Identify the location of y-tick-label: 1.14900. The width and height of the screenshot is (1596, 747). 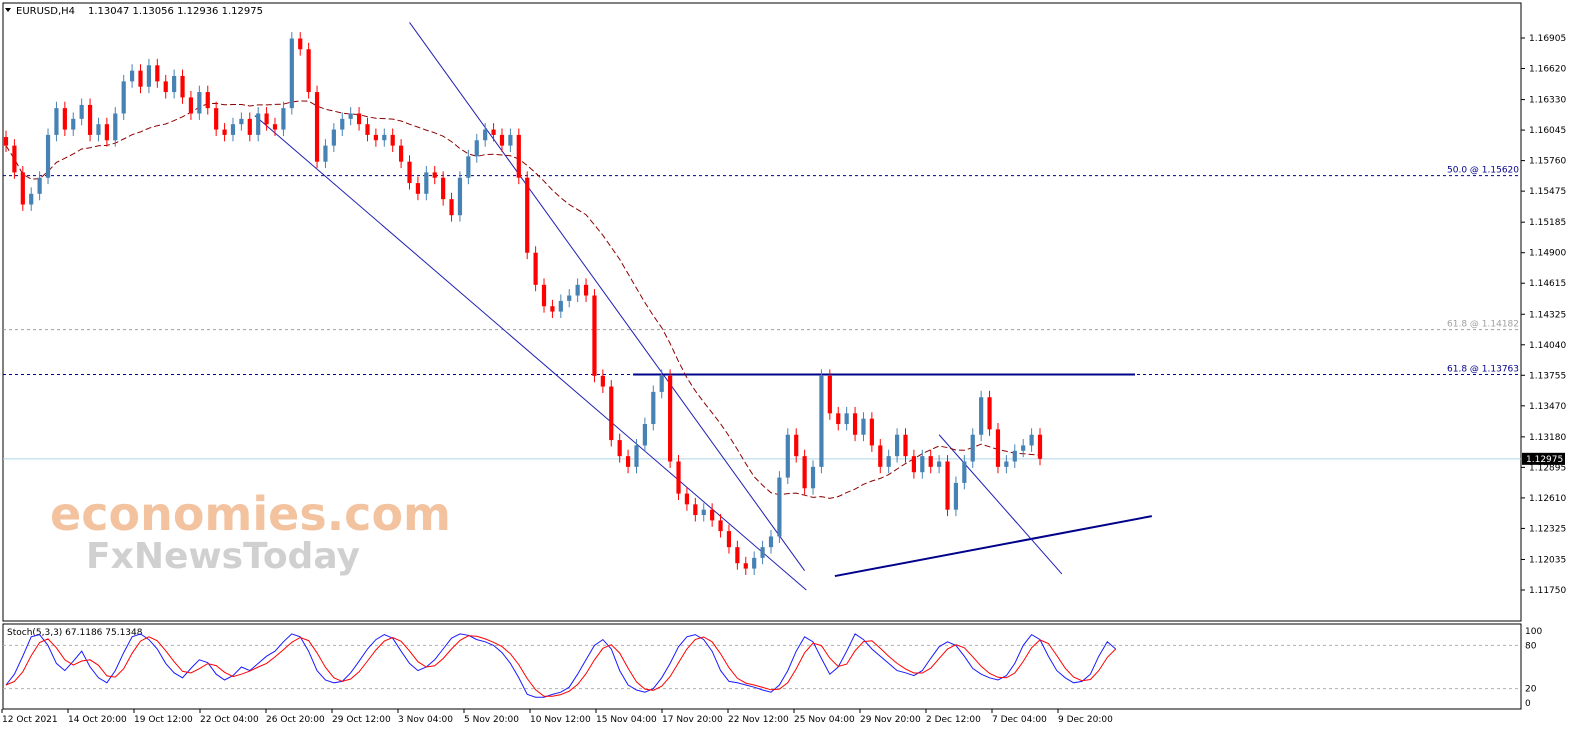
(1547, 254).